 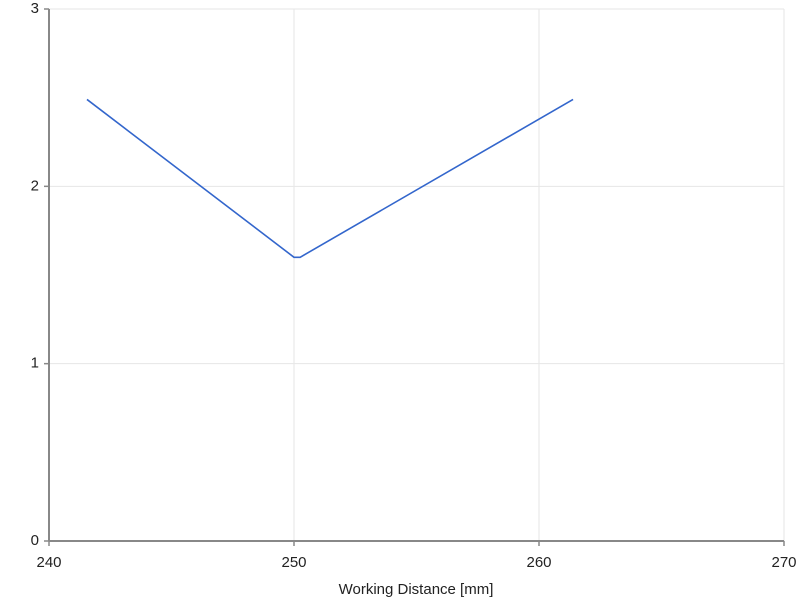 I want to click on y-tick-label: 1, so click(x=35, y=363).